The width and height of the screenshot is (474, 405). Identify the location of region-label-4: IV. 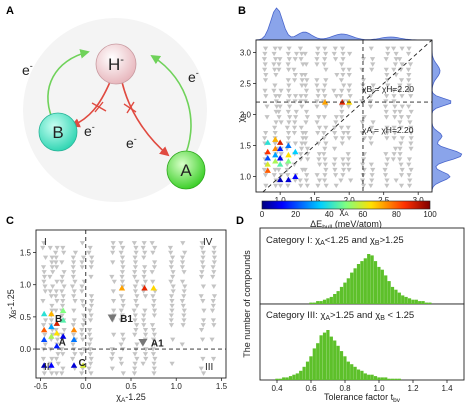
(208, 242).